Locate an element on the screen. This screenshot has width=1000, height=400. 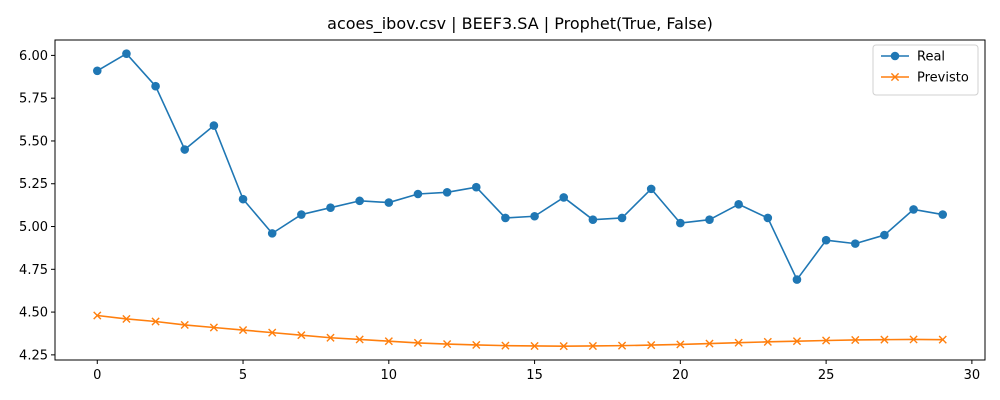
legend-entry-previsto: Previsto is located at coordinates (925, 78).